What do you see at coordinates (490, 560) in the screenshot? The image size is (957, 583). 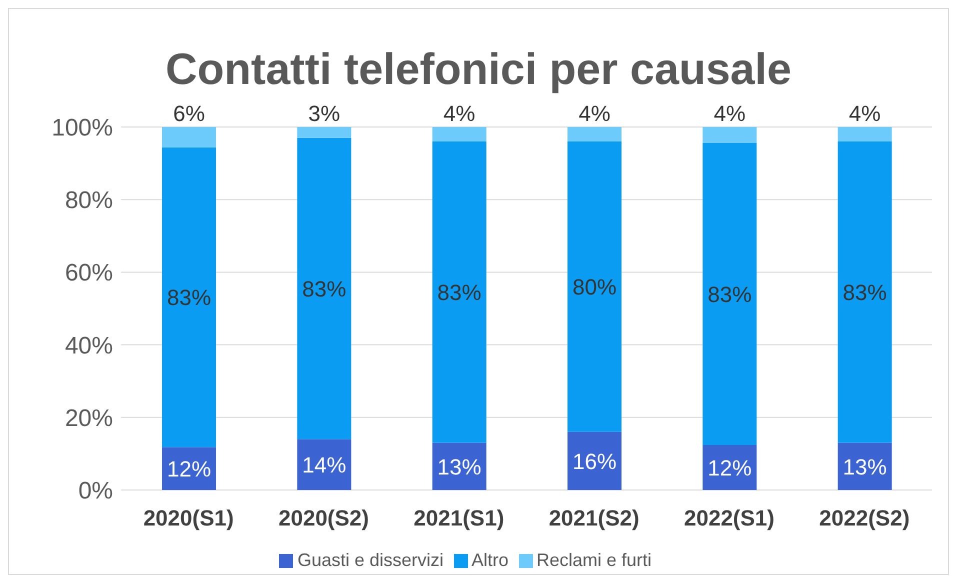 I see `legend-label: Altro` at bounding box center [490, 560].